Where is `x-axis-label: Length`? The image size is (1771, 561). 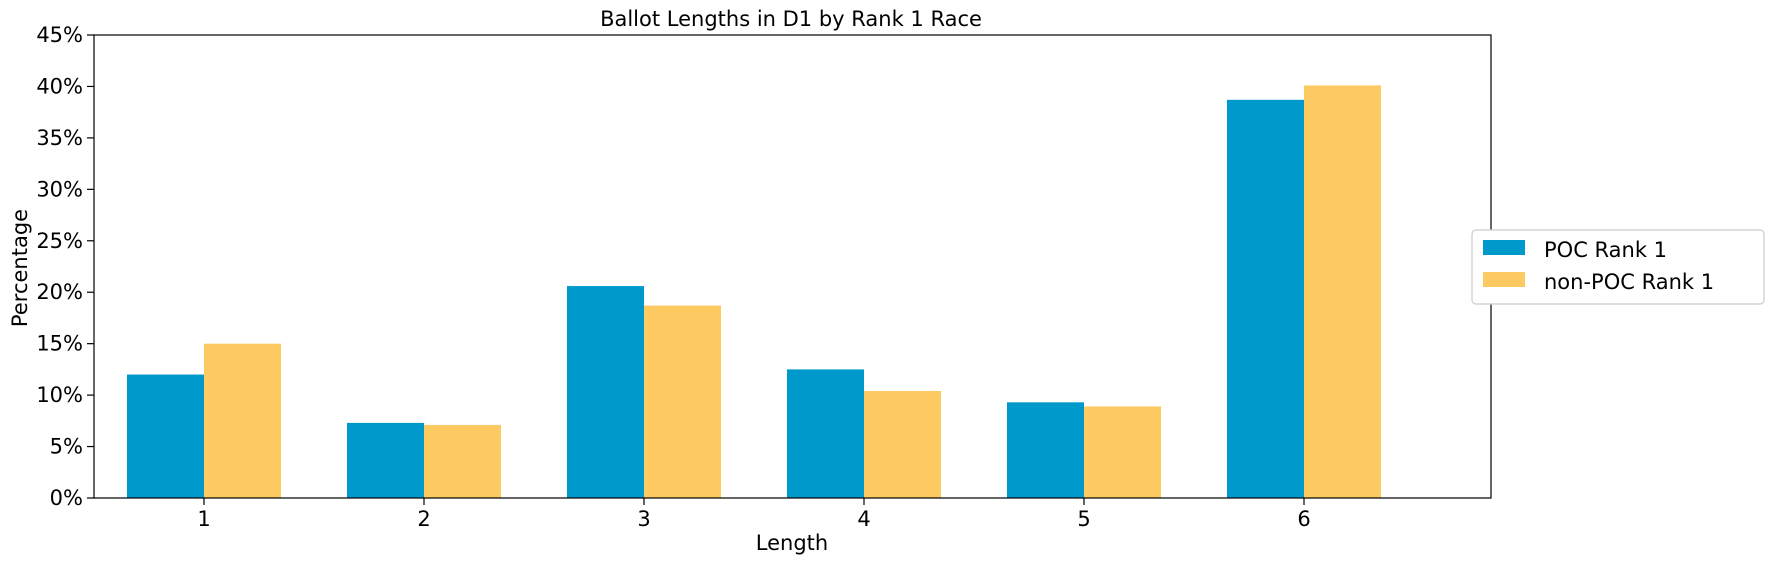 x-axis-label: Length is located at coordinates (792, 543).